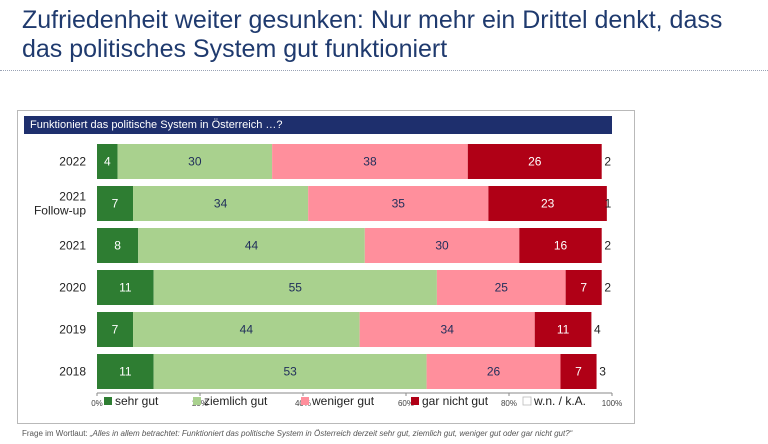 This screenshot has height=444, width=768. I want to click on footnote-prefix: Frage im Wortlaut:, so click(56, 433).